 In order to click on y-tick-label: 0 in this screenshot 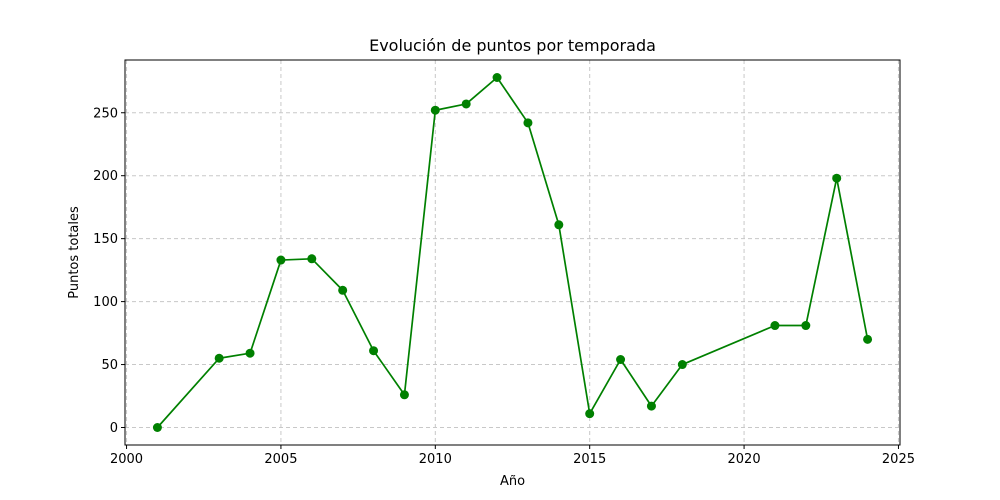, I will do `click(114, 428)`.